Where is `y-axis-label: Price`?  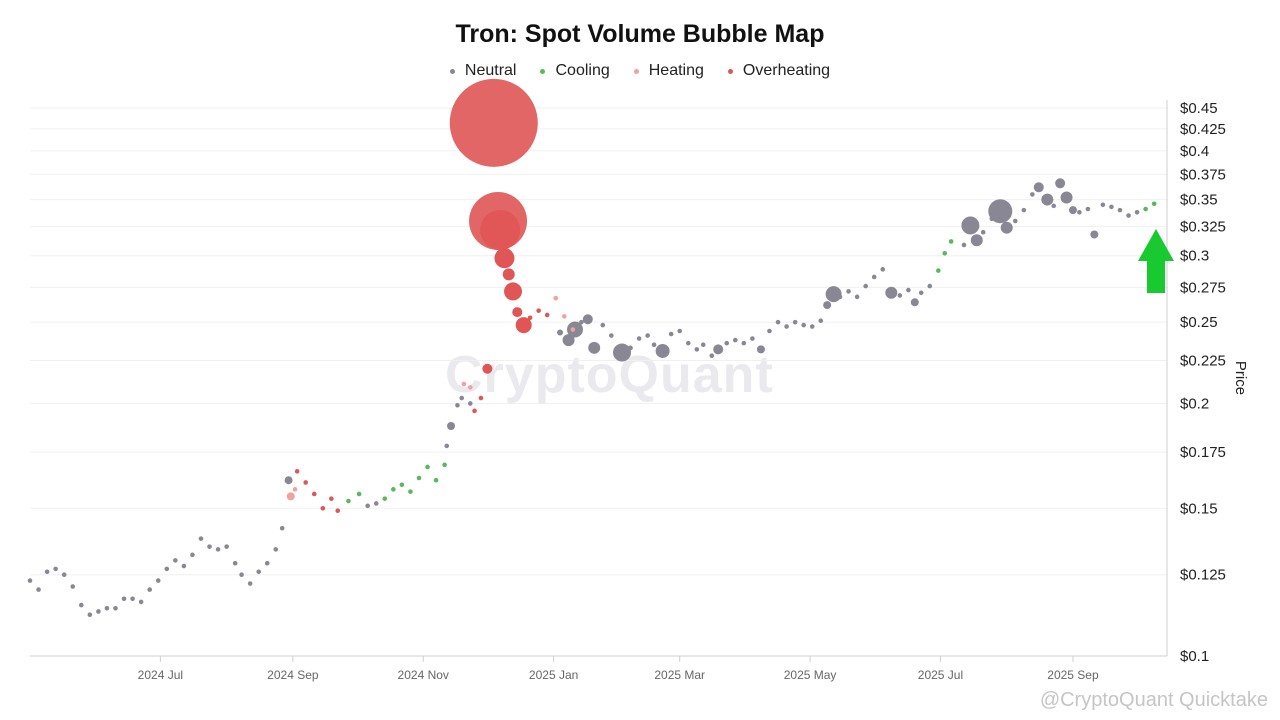 y-axis-label: Price is located at coordinates (1240, 378).